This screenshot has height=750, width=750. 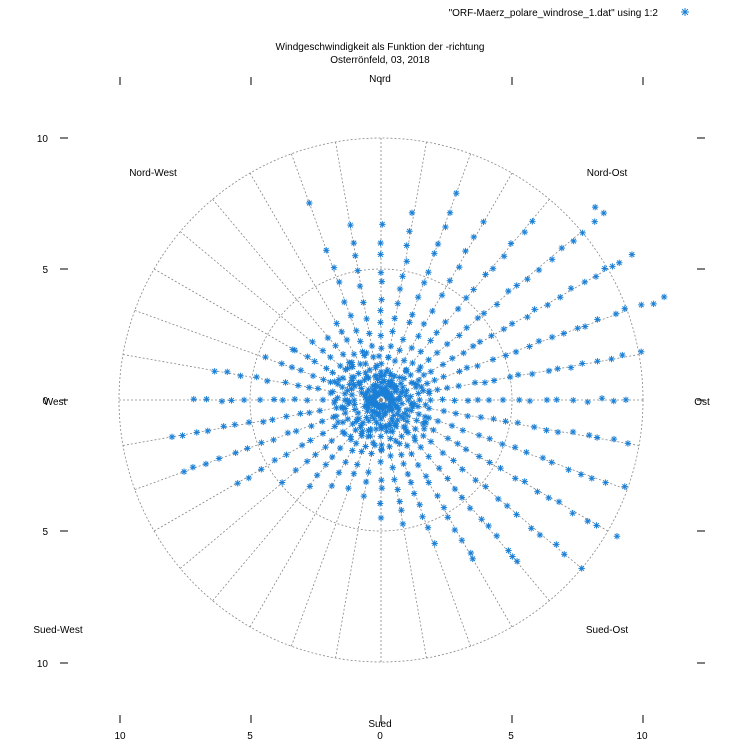 What do you see at coordinates (58, 630) in the screenshot?
I see `direction-label-sw: Sued-West` at bounding box center [58, 630].